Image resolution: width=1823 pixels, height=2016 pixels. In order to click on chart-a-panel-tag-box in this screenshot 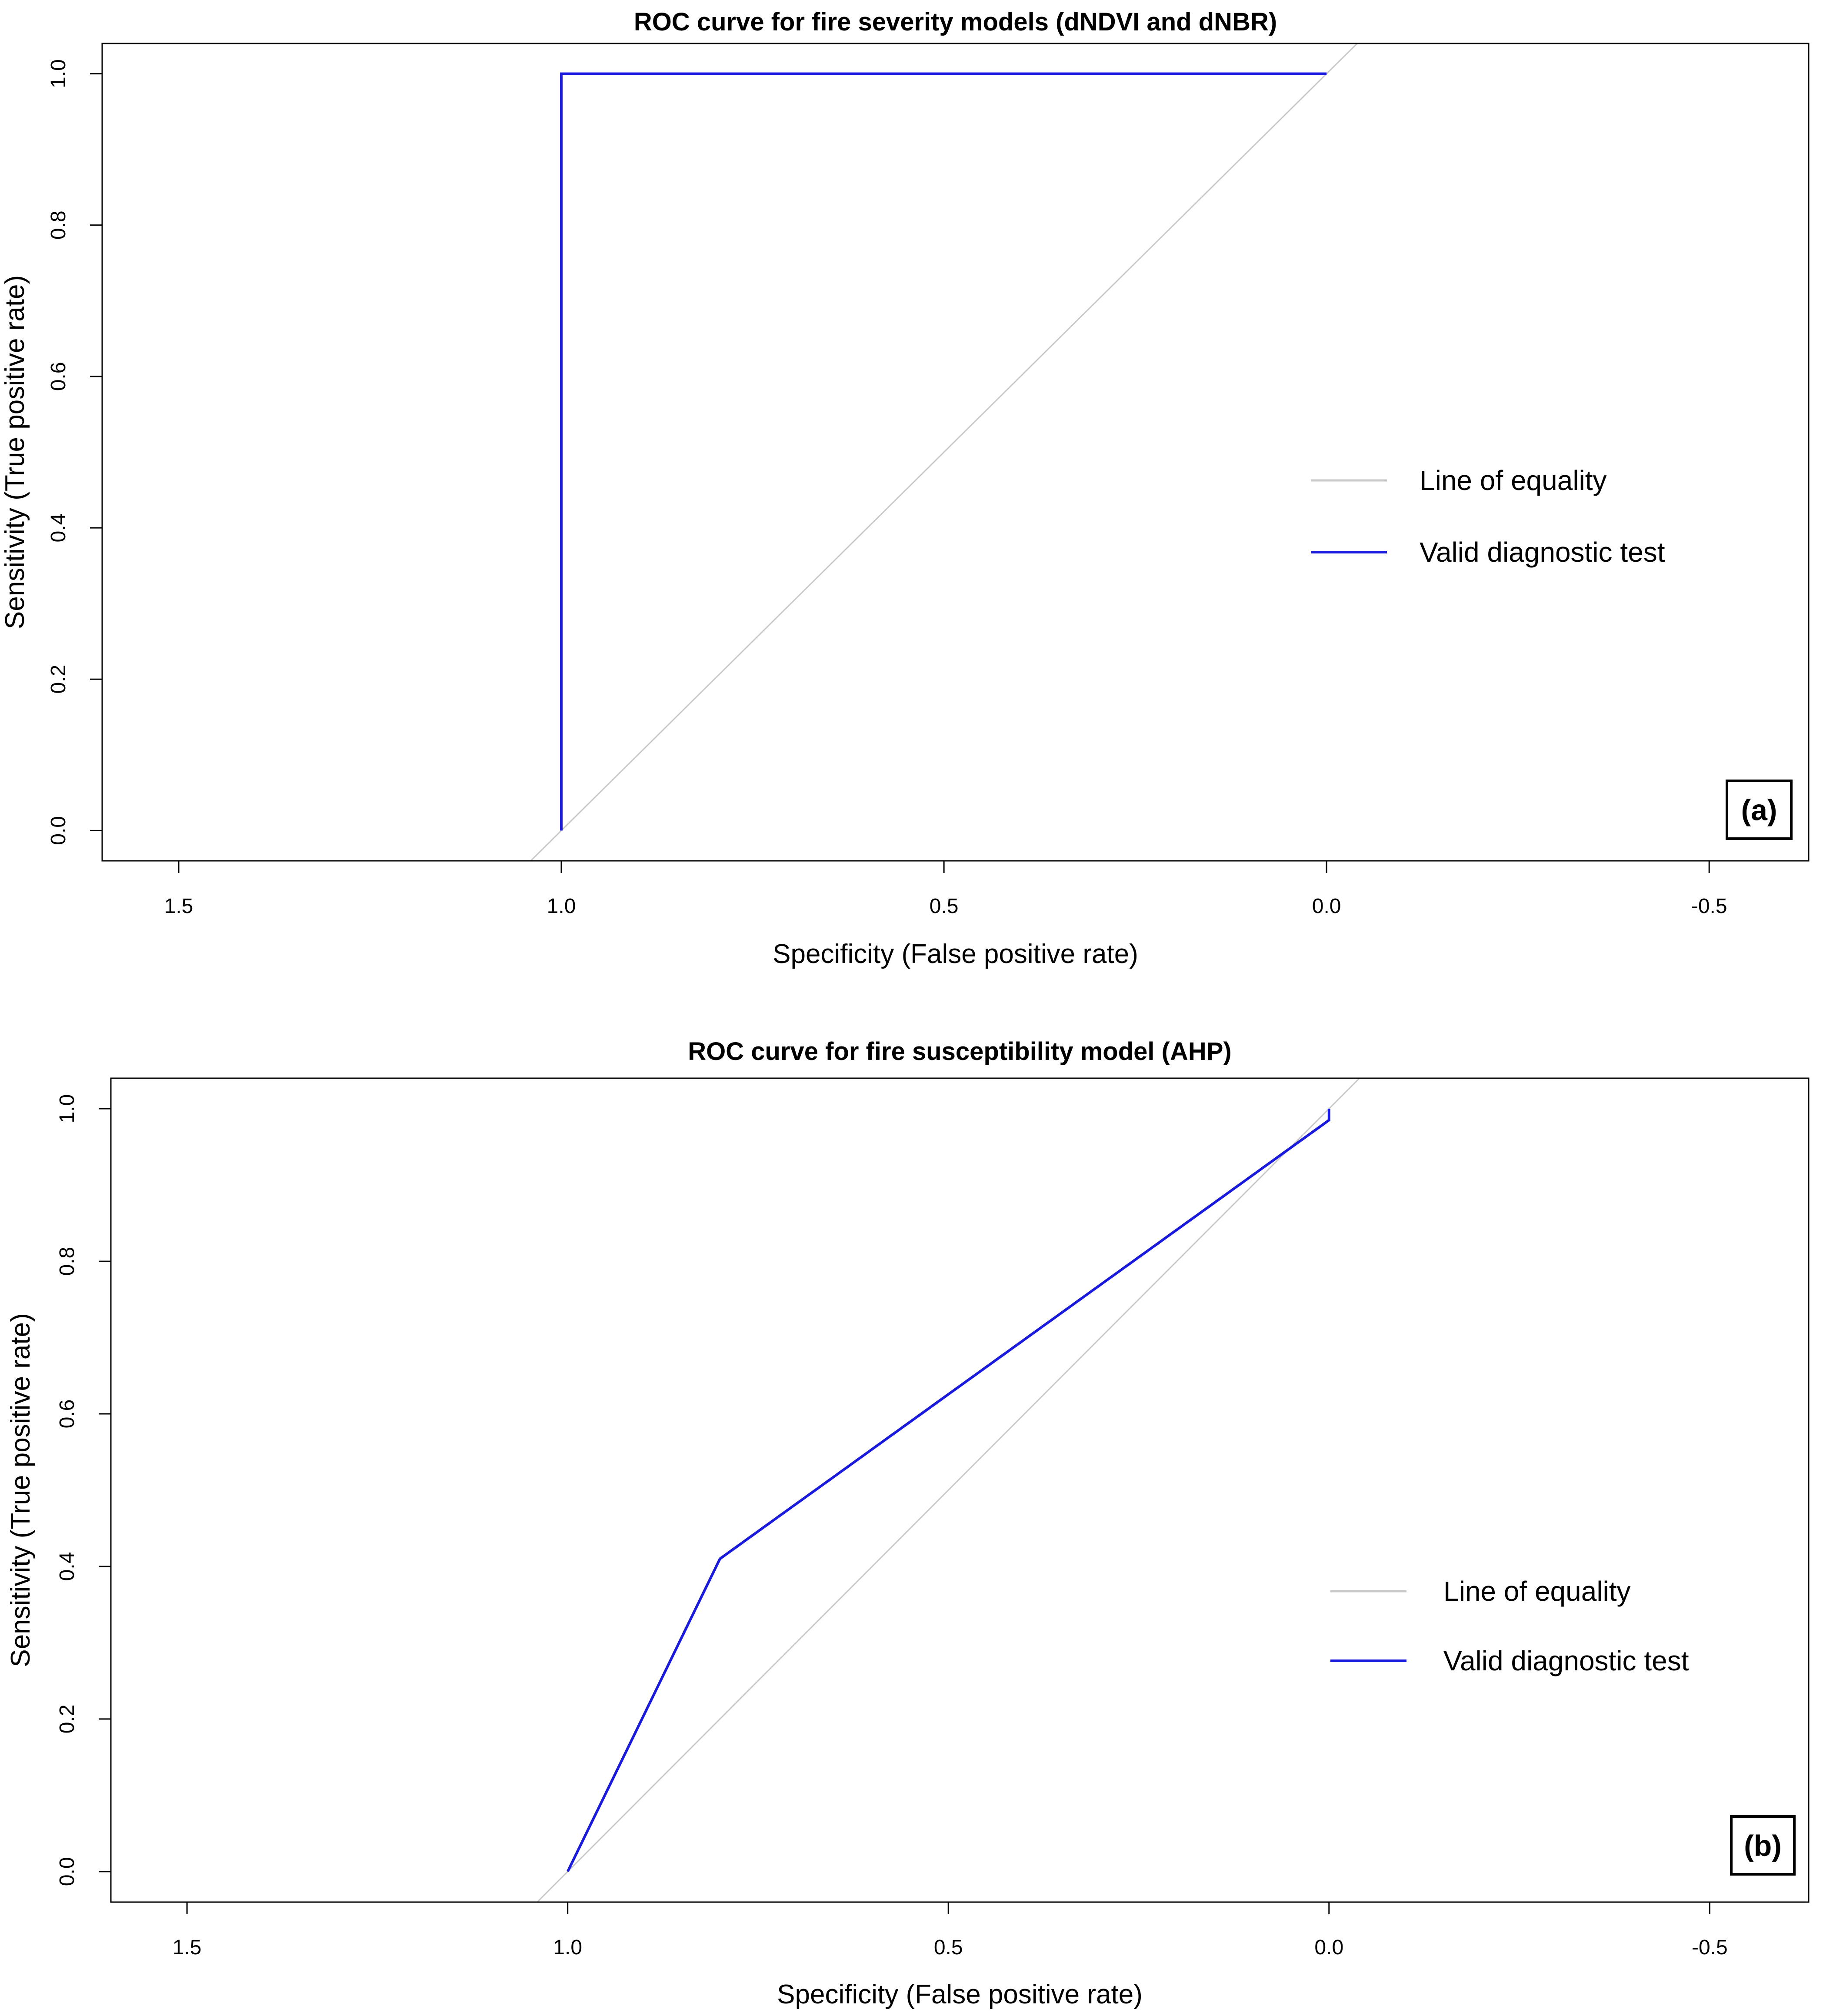, I will do `click(1759, 810)`.